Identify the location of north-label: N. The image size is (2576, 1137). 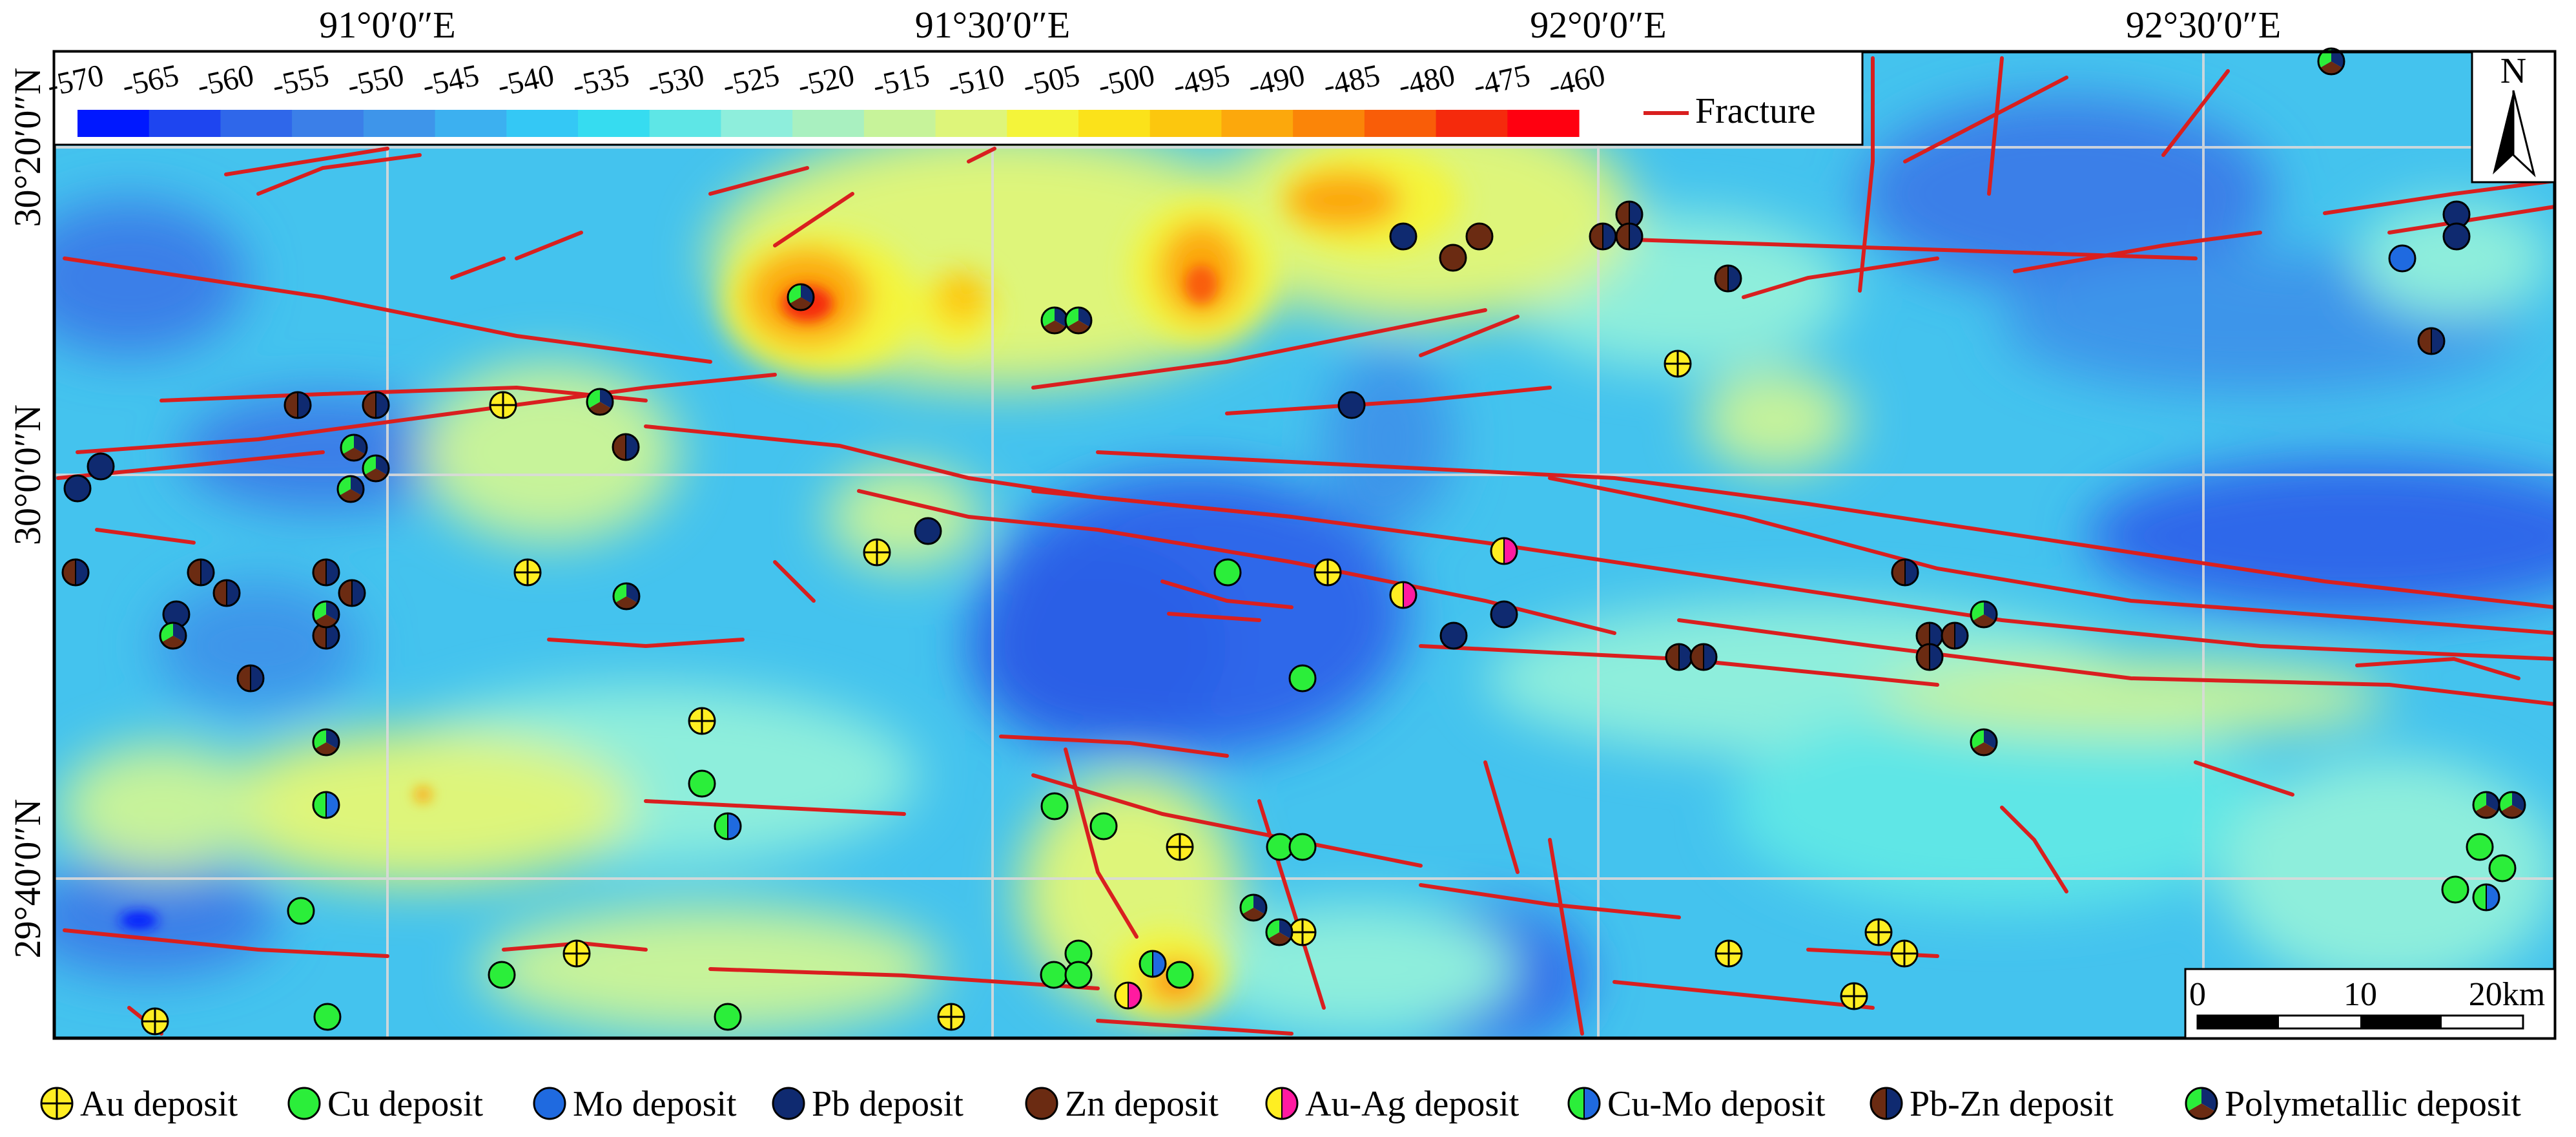
(2513, 71).